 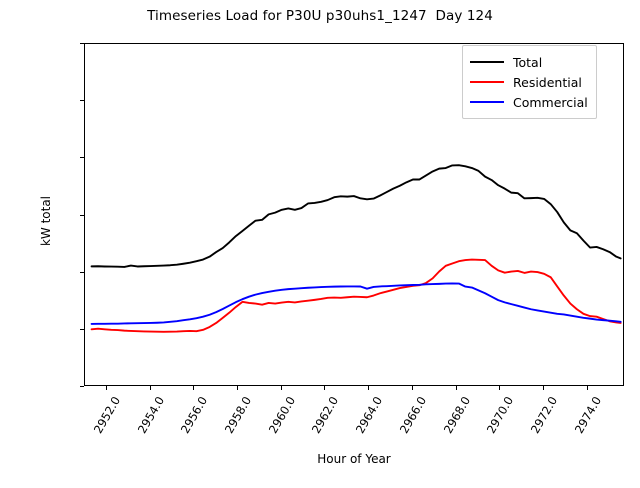 I want to click on chart-legend: Total Residential Commercial, so click(x=529, y=82).